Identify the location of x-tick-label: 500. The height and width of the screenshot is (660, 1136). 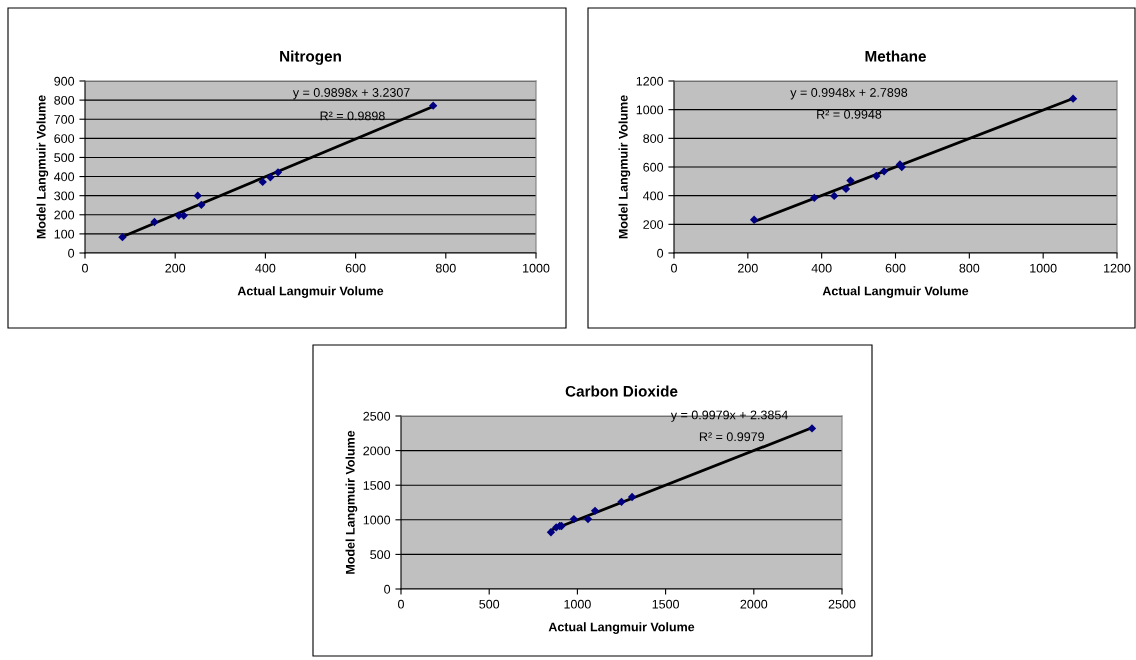
(489, 604).